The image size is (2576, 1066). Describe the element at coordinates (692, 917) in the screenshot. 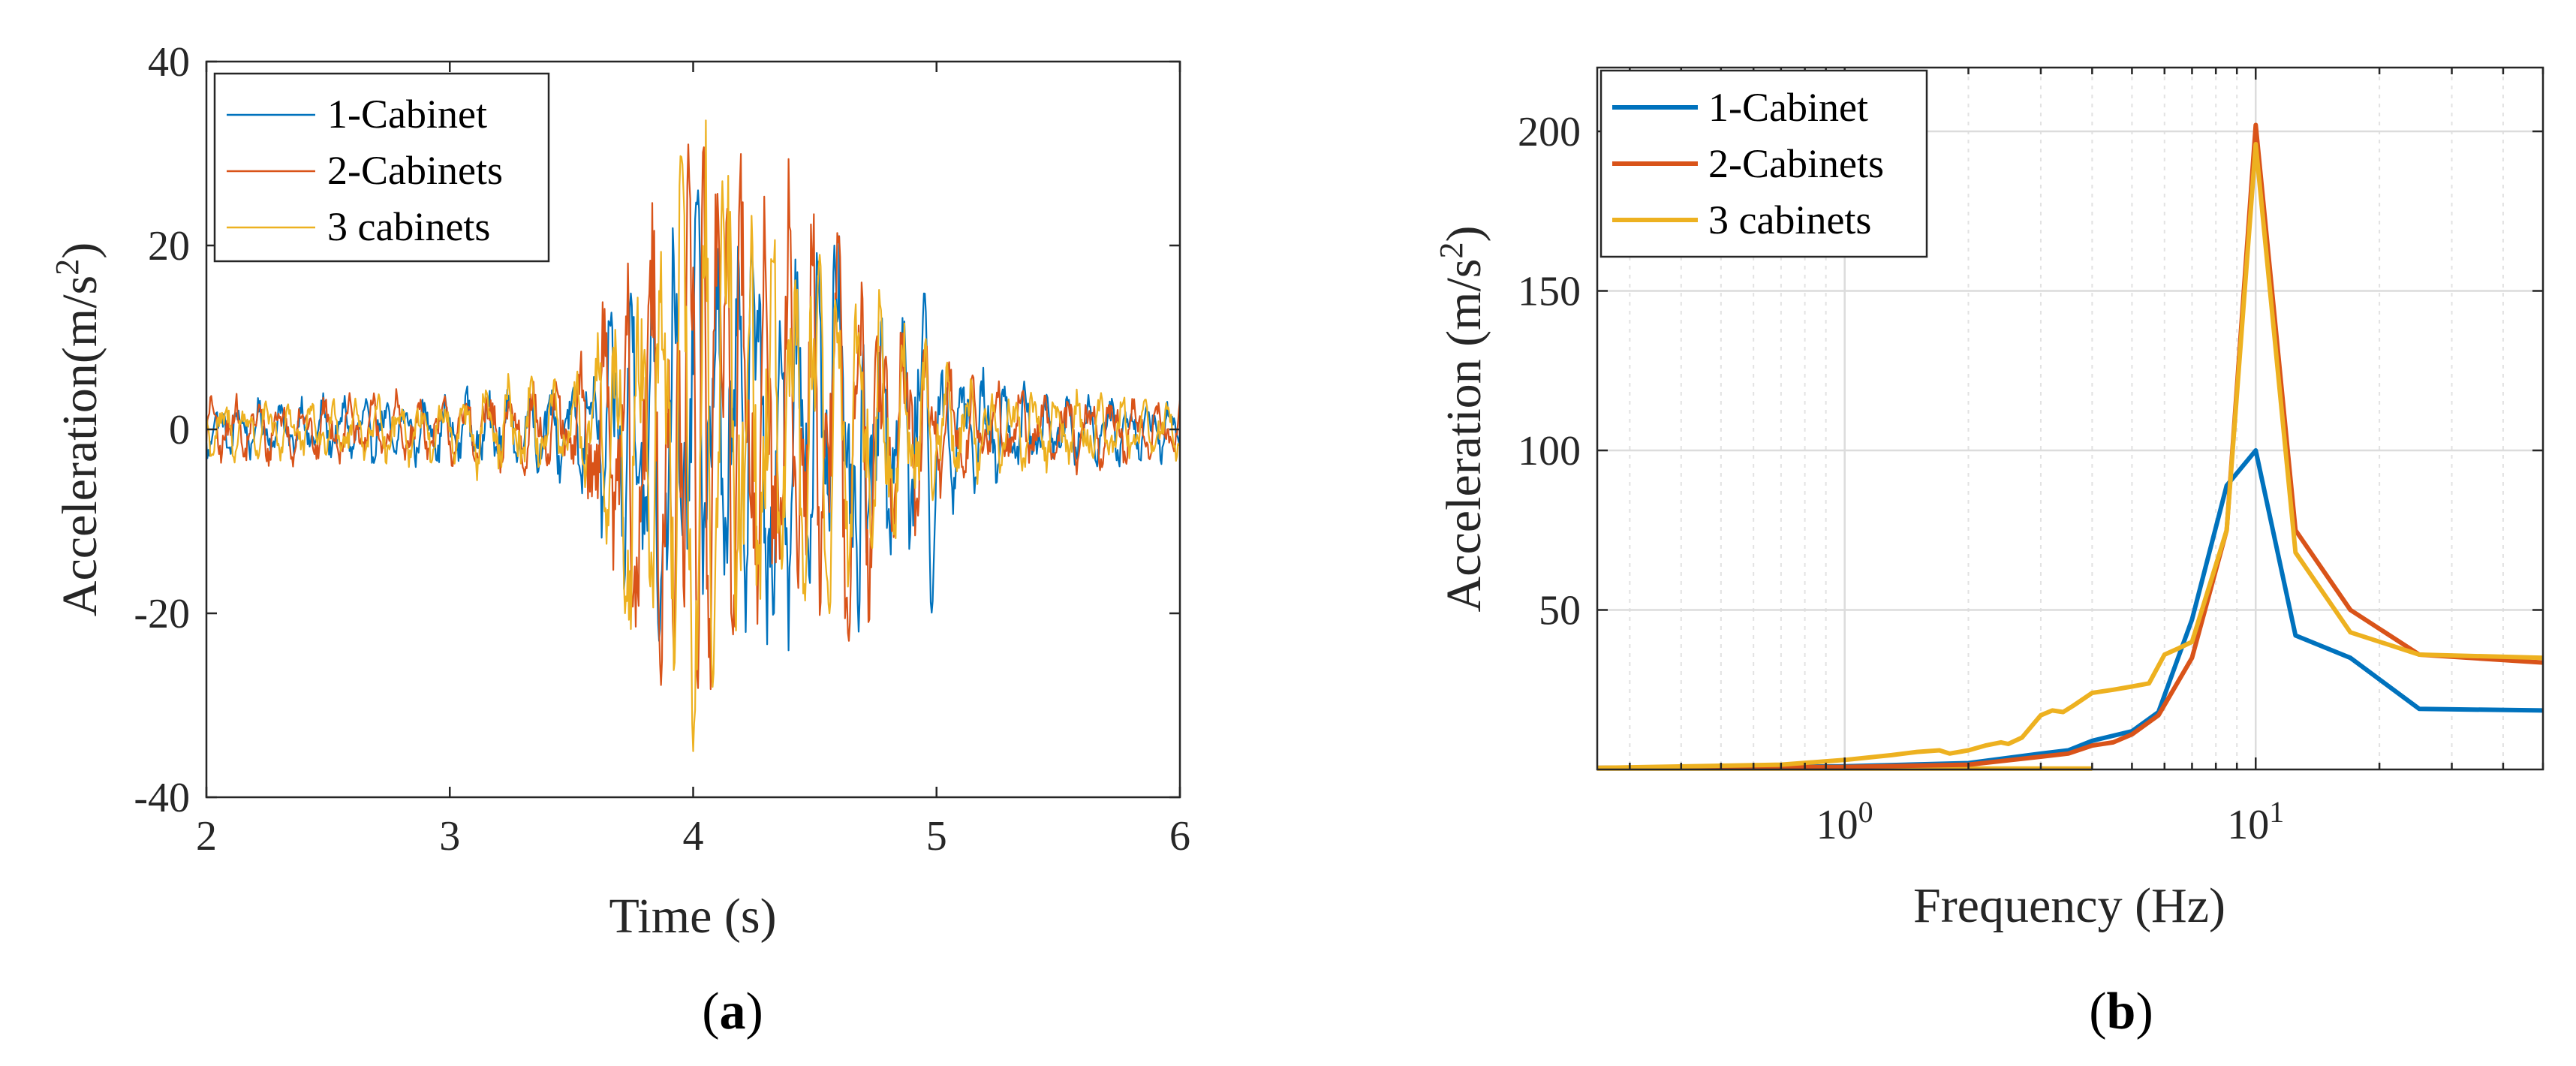

I see `panel-a-x-axis-label: Time (s)` at that location.